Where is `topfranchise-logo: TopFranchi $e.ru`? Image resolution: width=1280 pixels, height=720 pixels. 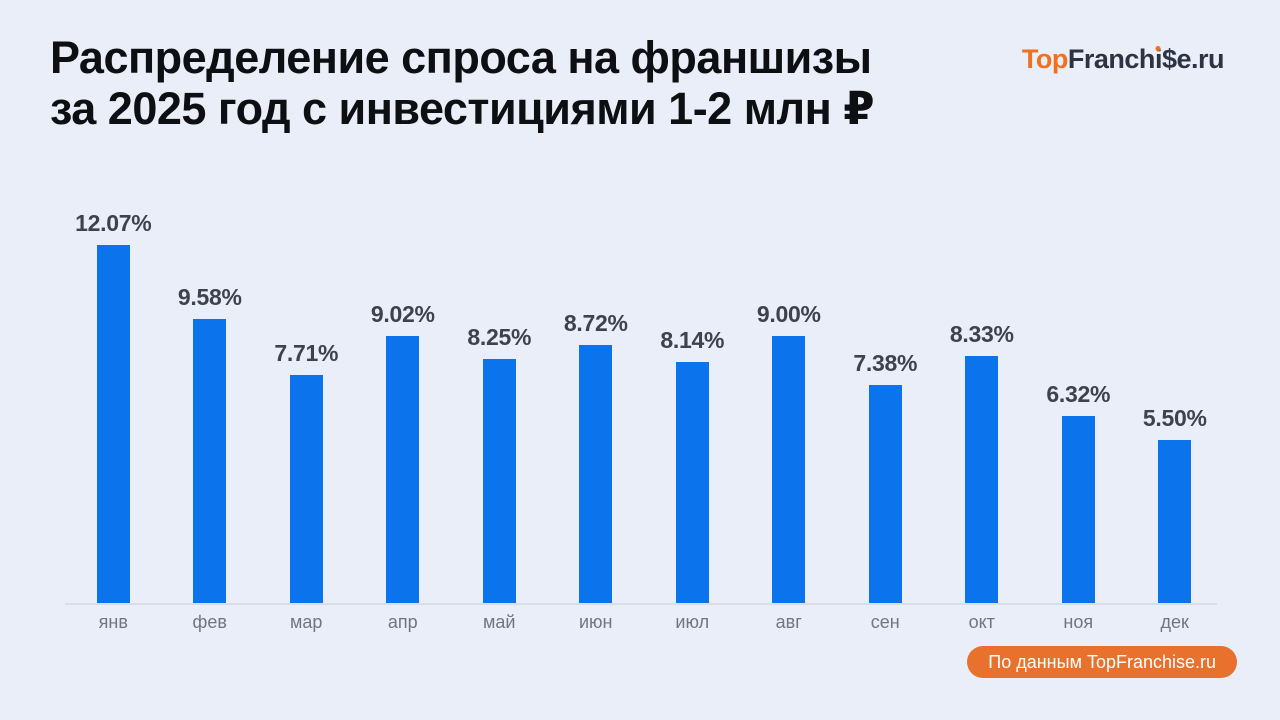
topfranchise-logo: TopFranchi $e.ru is located at coordinates (1123, 59).